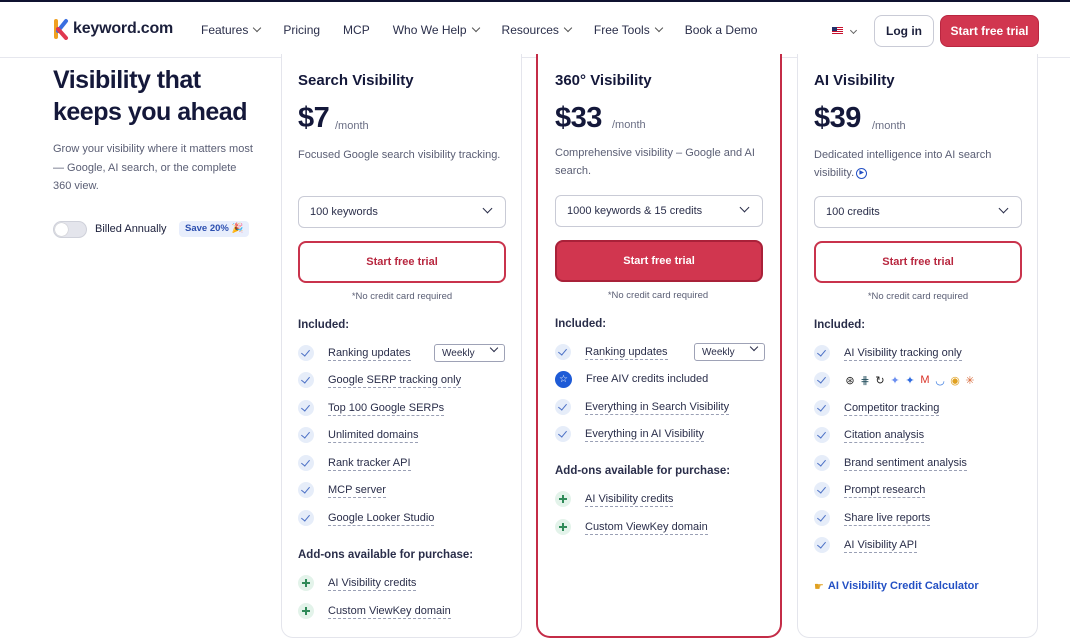 This screenshot has height=641, width=1070. What do you see at coordinates (884, 435) in the screenshot?
I see `feature-label: Citation analysis` at bounding box center [884, 435].